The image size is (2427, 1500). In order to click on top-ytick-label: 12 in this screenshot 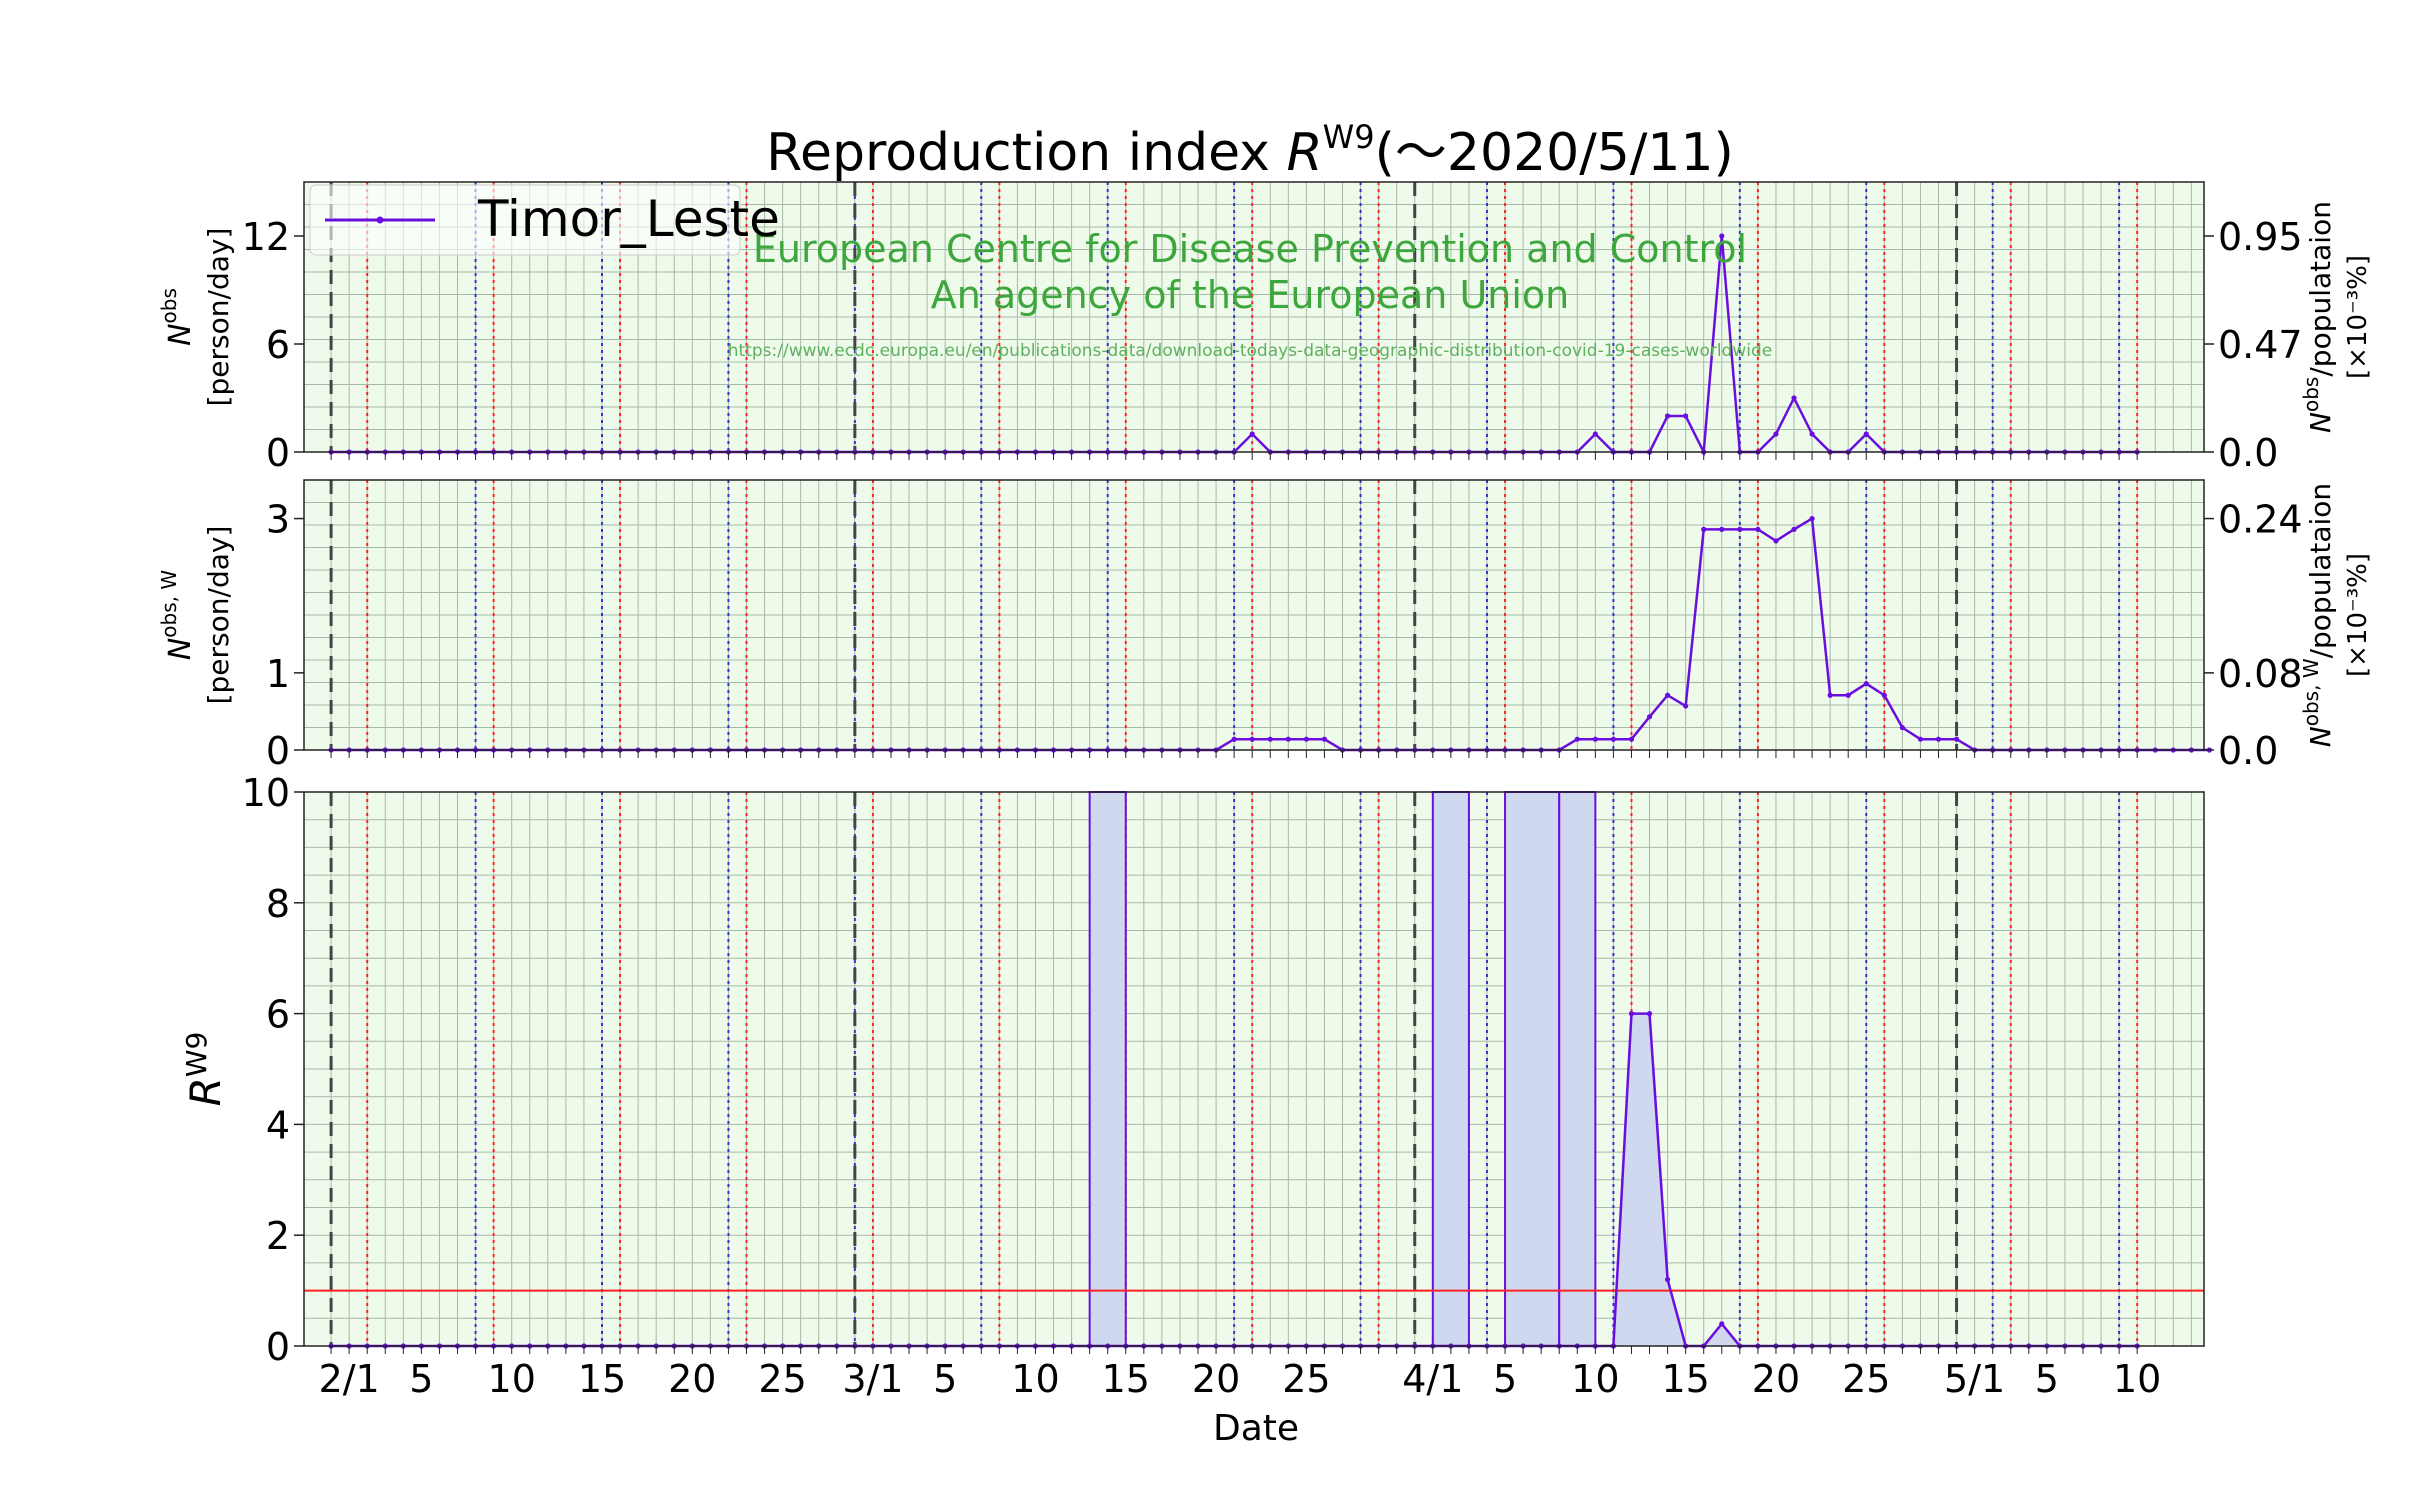, I will do `click(266, 237)`.